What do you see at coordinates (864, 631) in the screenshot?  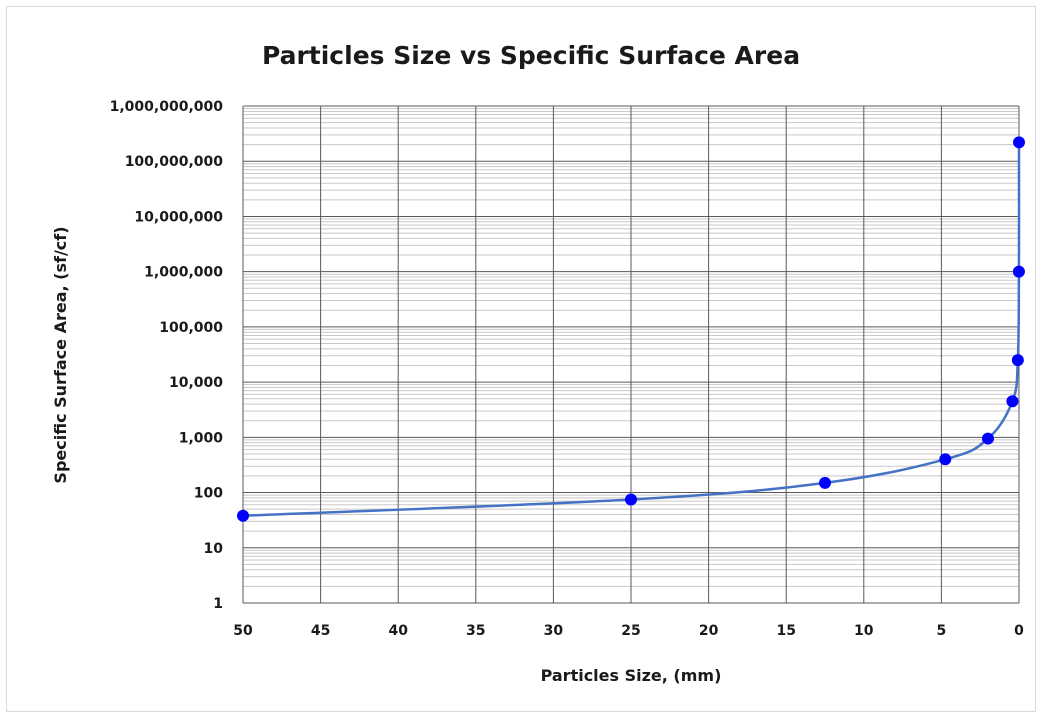 I see `x-tick-label: 10` at bounding box center [864, 631].